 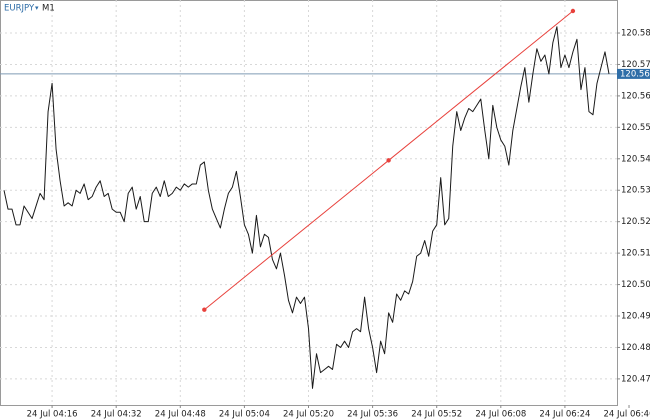 What do you see at coordinates (635, 348) in the screenshot?
I see `y-tick-label: 120.480` at bounding box center [635, 348].